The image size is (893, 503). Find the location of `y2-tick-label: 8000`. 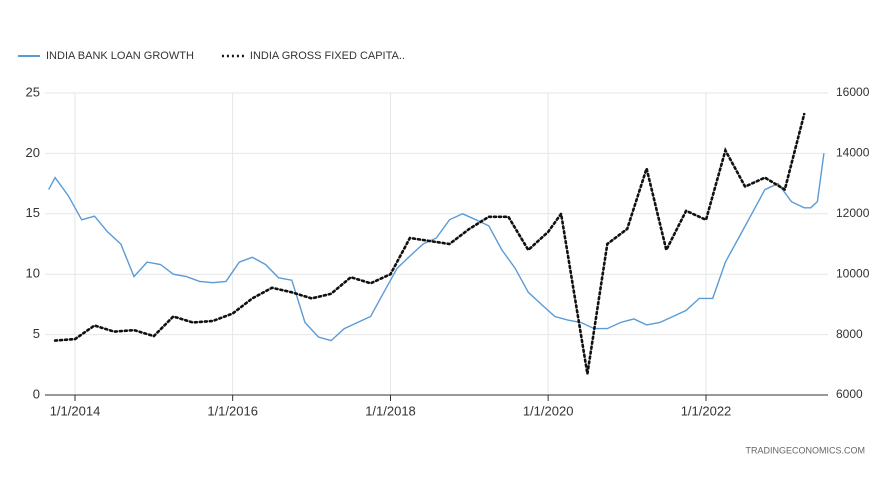

y2-tick-label: 8000 is located at coordinates (849, 334).